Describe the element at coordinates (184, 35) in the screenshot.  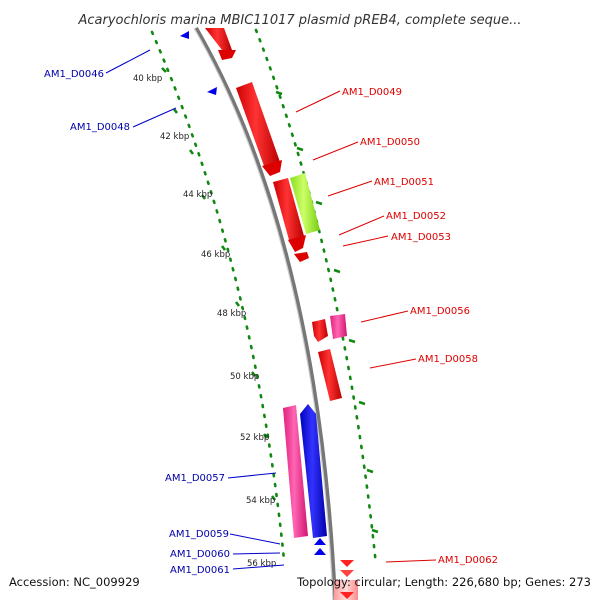
I see `gene-arrow-am1-d0046` at that location.